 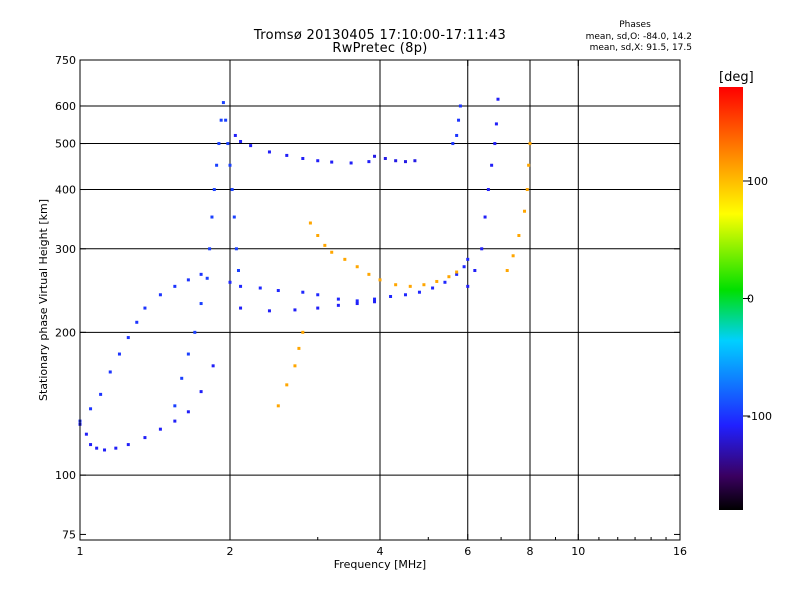 What do you see at coordinates (380, 564) in the screenshot?
I see `x-axis-label: Frequency [MHz]` at bounding box center [380, 564].